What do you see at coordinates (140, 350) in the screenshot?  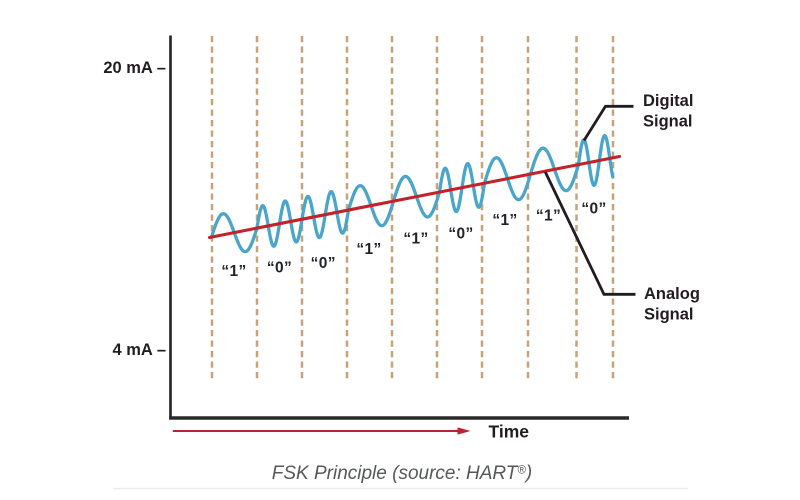 I see `svg-text: 4 mA –` at bounding box center [140, 350].